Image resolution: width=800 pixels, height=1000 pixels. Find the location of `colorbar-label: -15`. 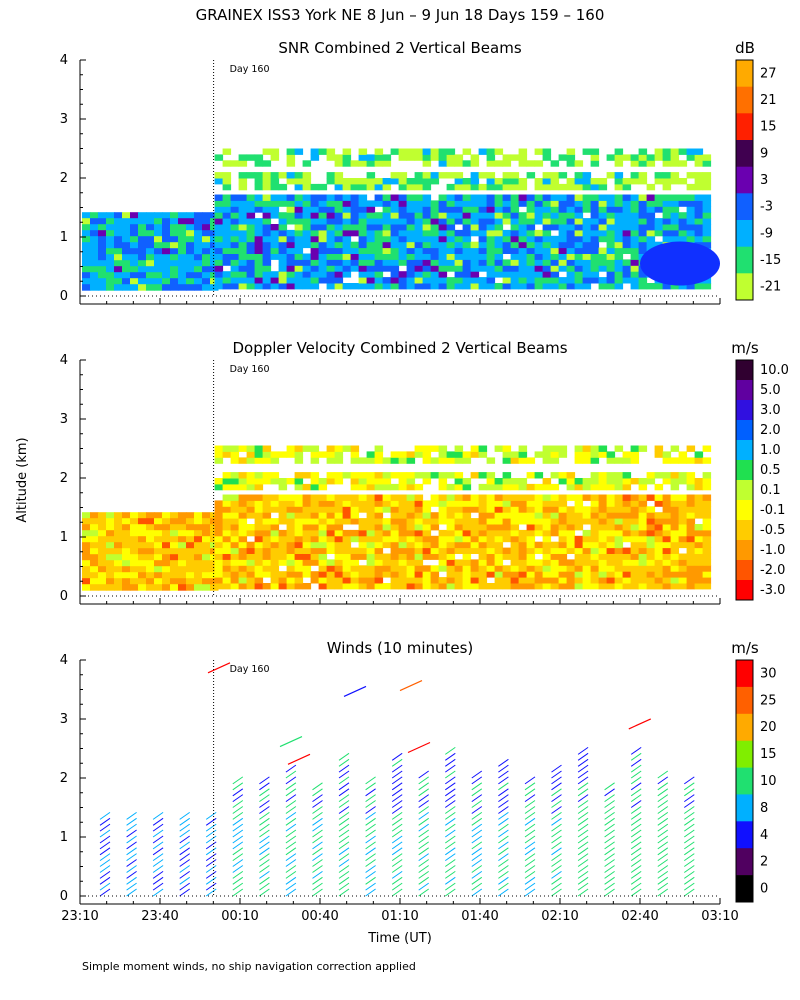

colorbar-label: -15 is located at coordinates (770, 260).